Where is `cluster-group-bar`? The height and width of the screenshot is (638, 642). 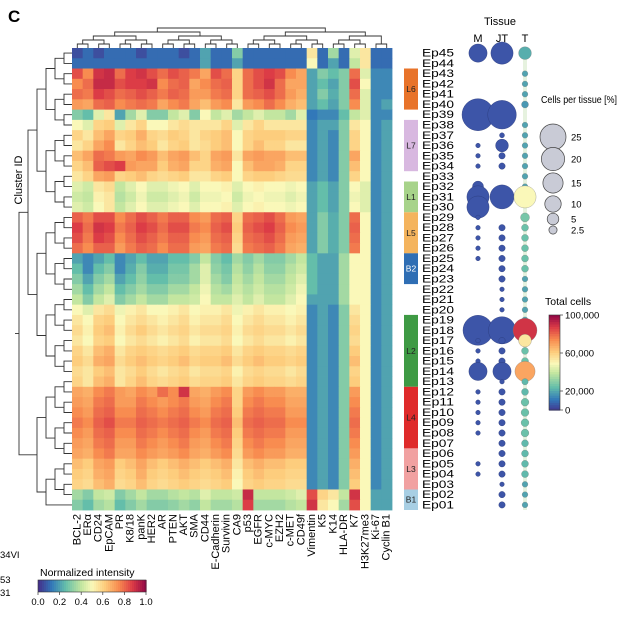 cluster-group-bar is located at coordinates (411, 89).